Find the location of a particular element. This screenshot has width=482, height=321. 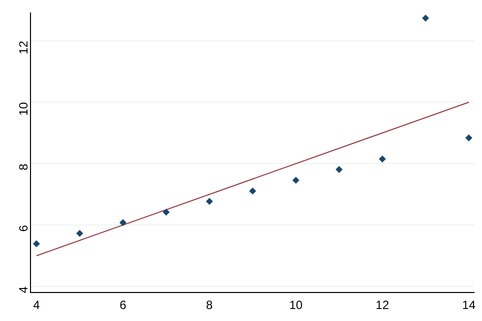

x-tick-label: 12 is located at coordinates (383, 305).